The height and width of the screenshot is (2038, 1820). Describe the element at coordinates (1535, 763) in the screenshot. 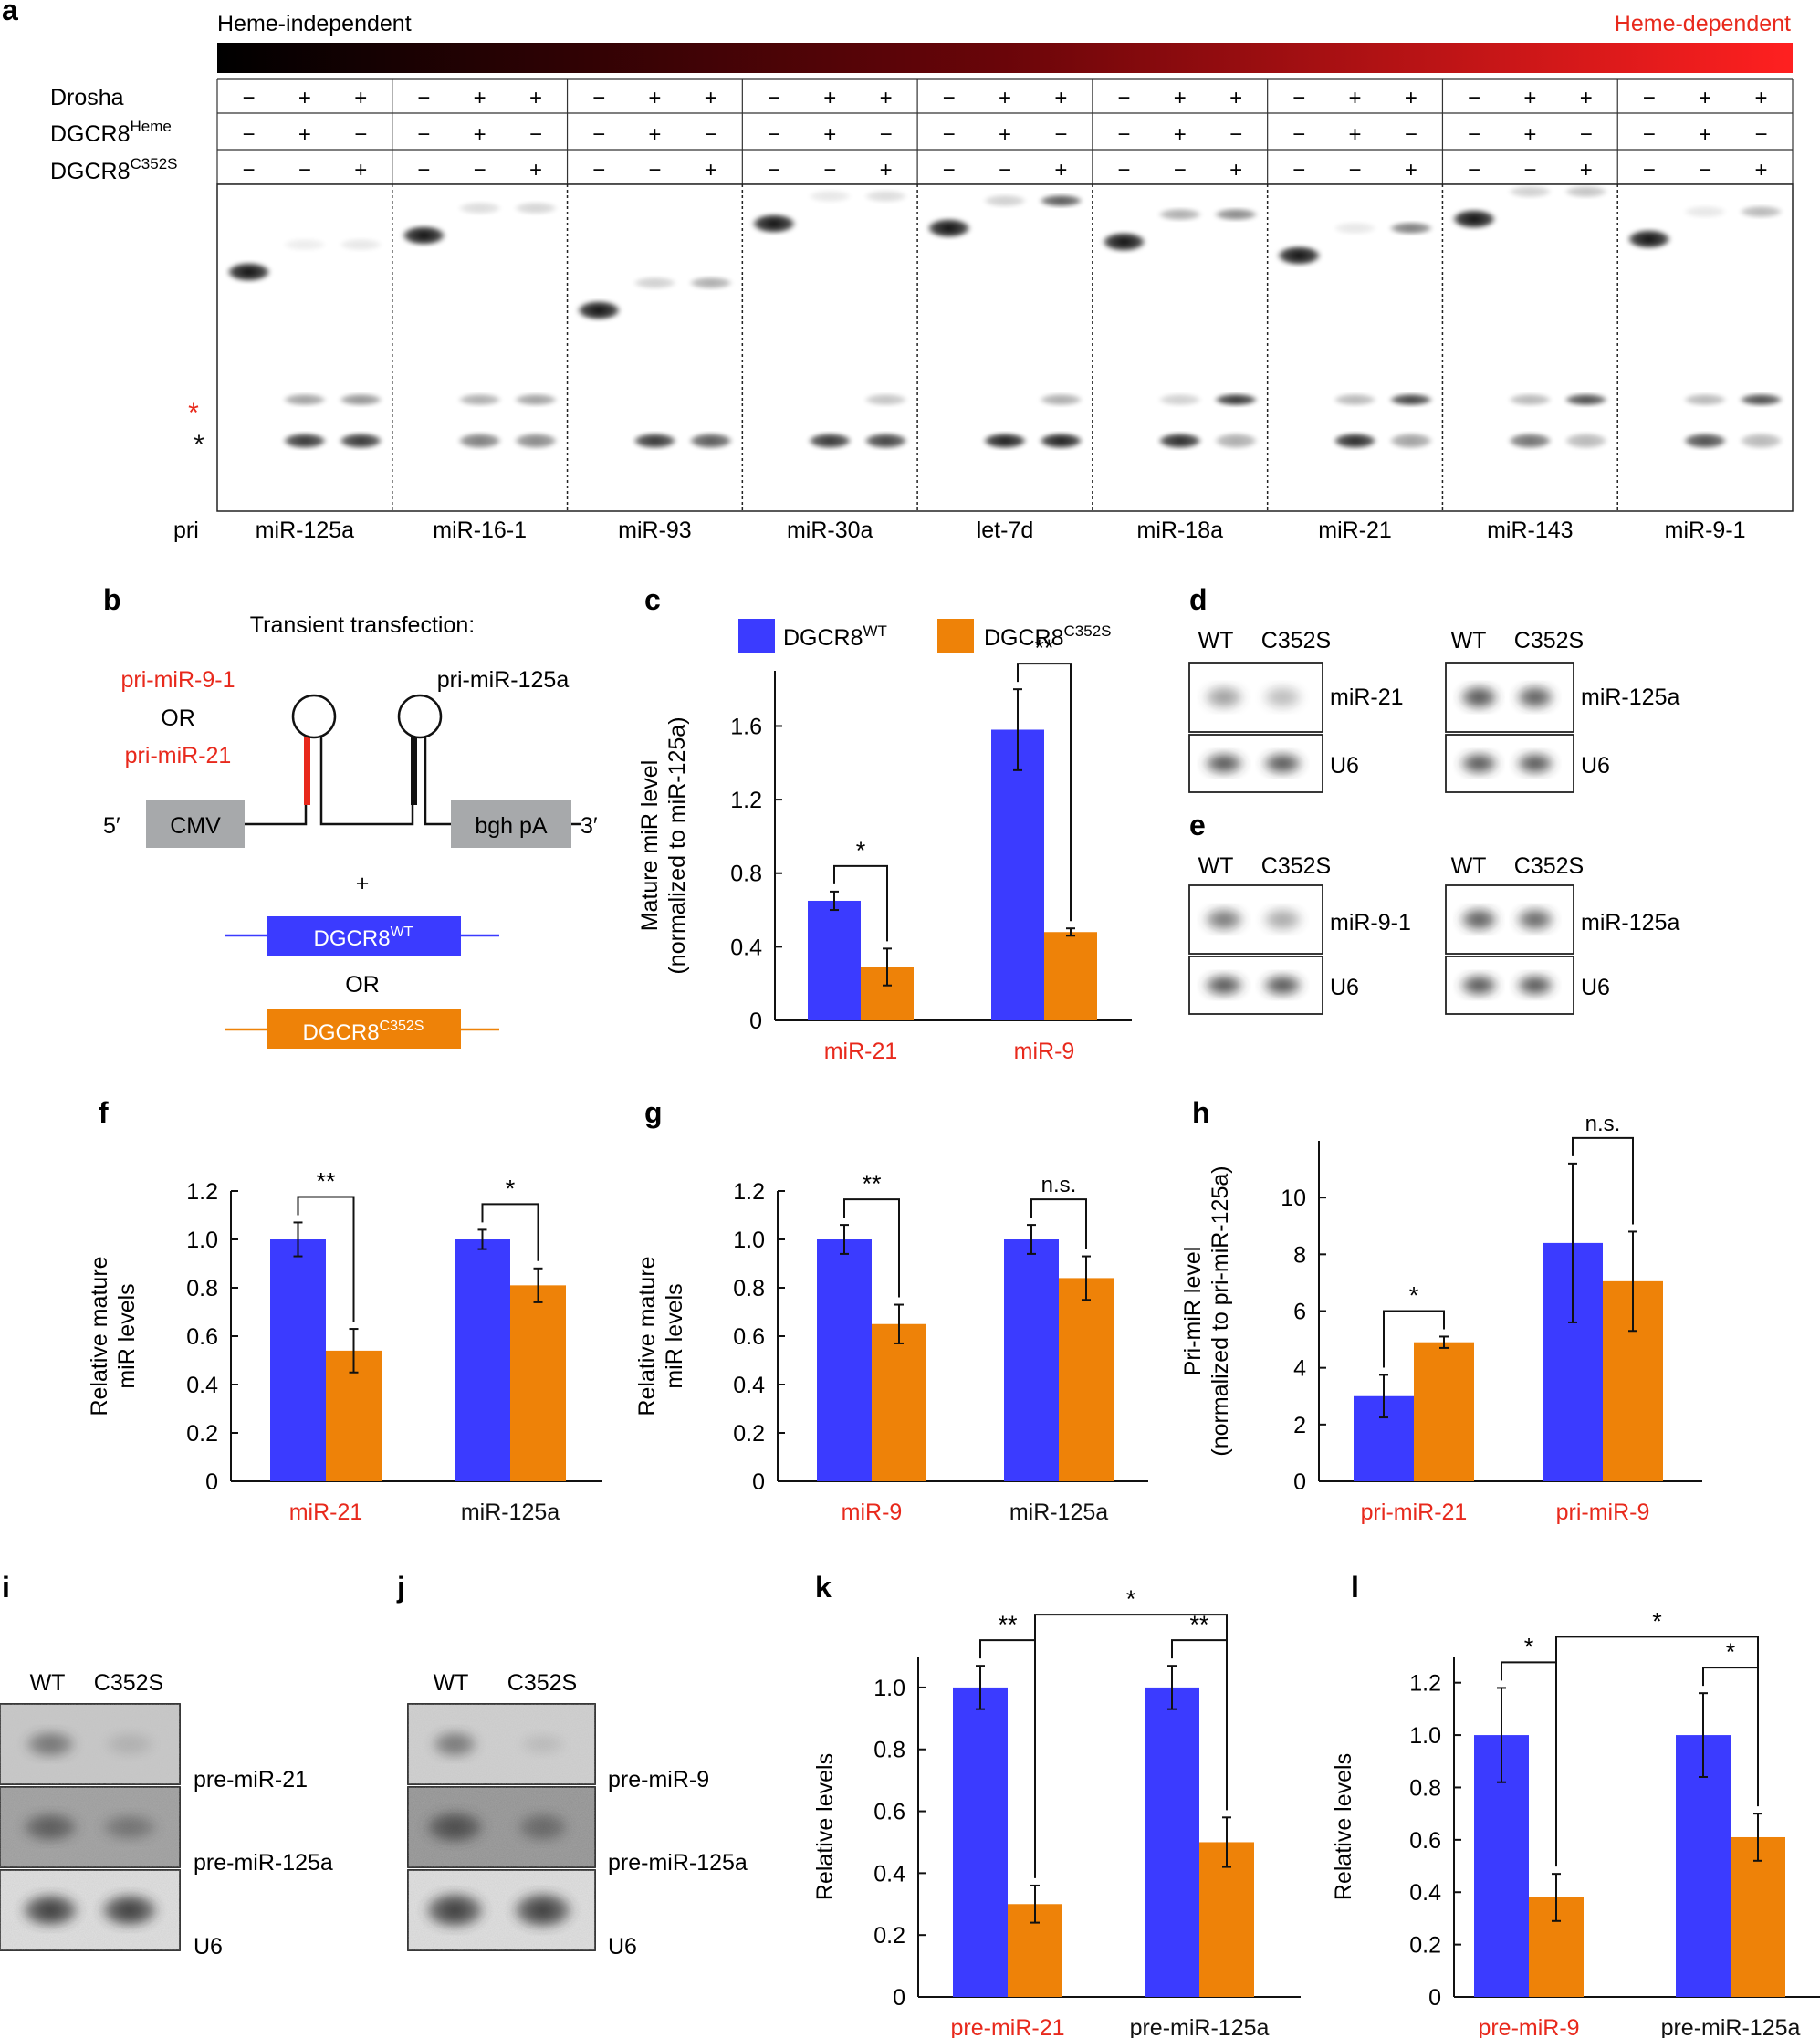

I see `d-right-u6-signal` at that location.